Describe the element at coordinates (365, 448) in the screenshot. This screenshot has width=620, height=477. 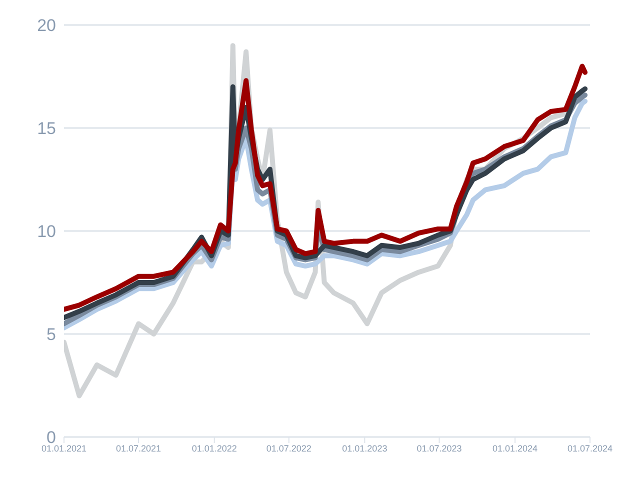
I see `x-tick-label: 01.01.2023` at that location.